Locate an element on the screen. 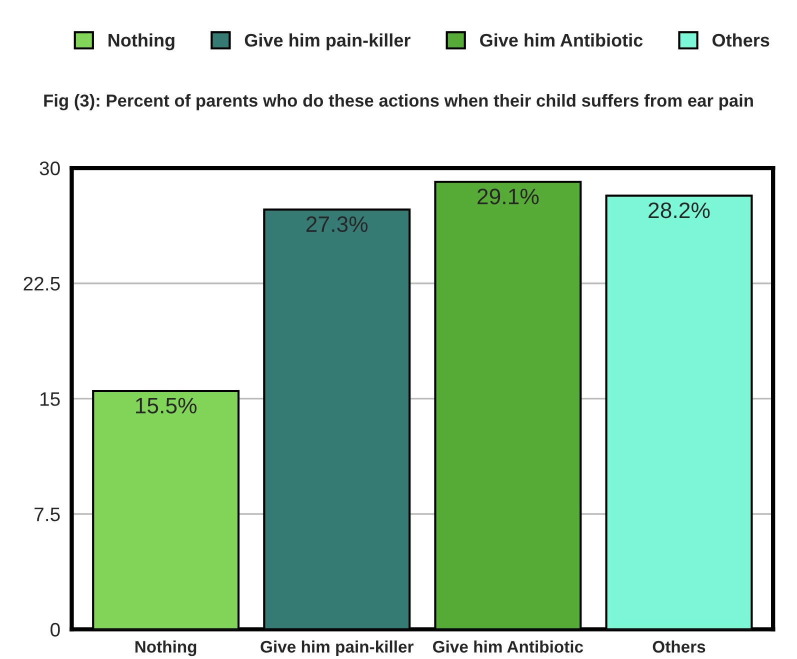  y-tick-label: 7.5 is located at coordinates (47, 515).